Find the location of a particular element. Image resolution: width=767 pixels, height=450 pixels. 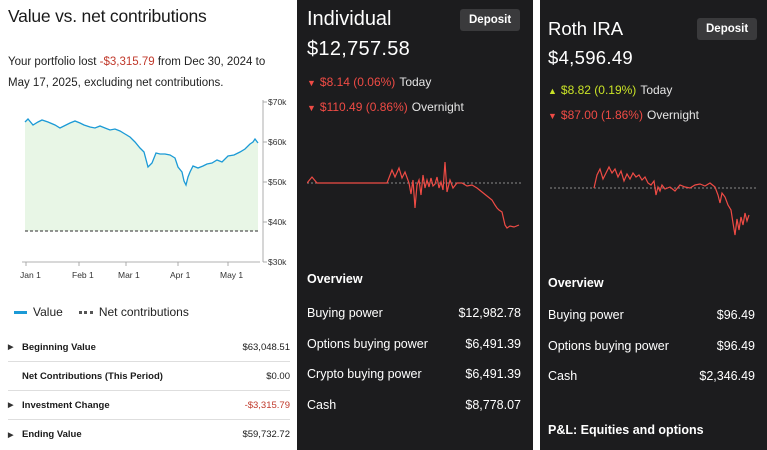

row-beginning-value: ▶ Beginning Value $63,048.51 is located at coordinates (149, 347).